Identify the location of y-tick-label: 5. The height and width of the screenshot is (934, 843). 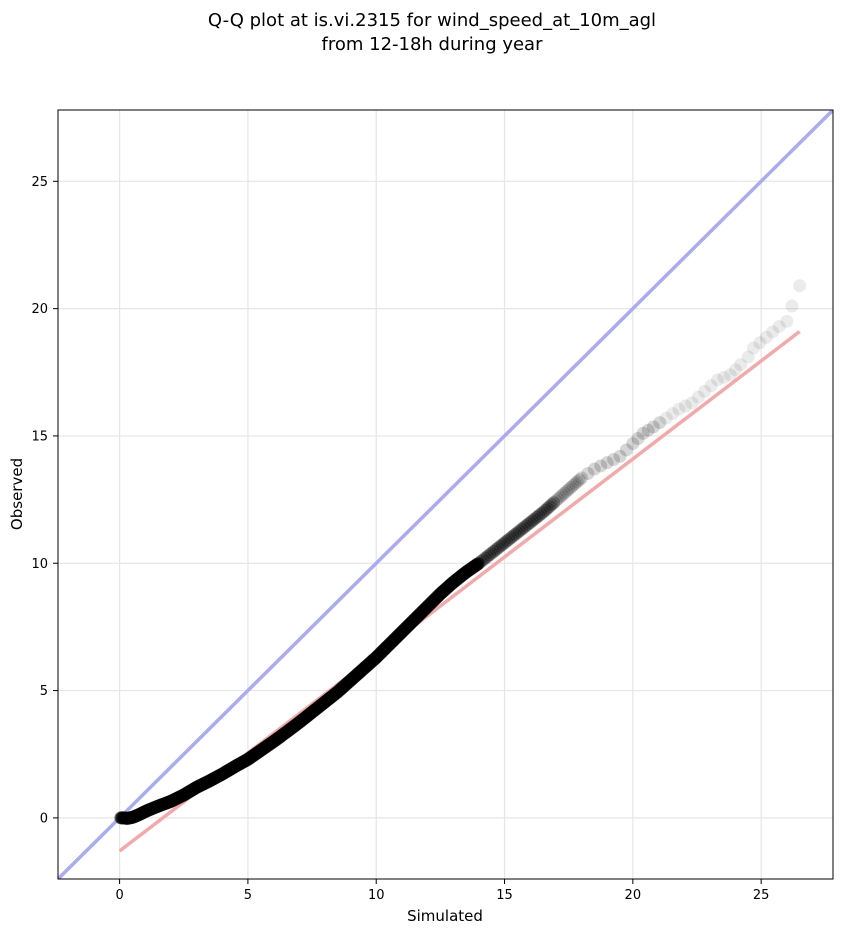
(44, 691).